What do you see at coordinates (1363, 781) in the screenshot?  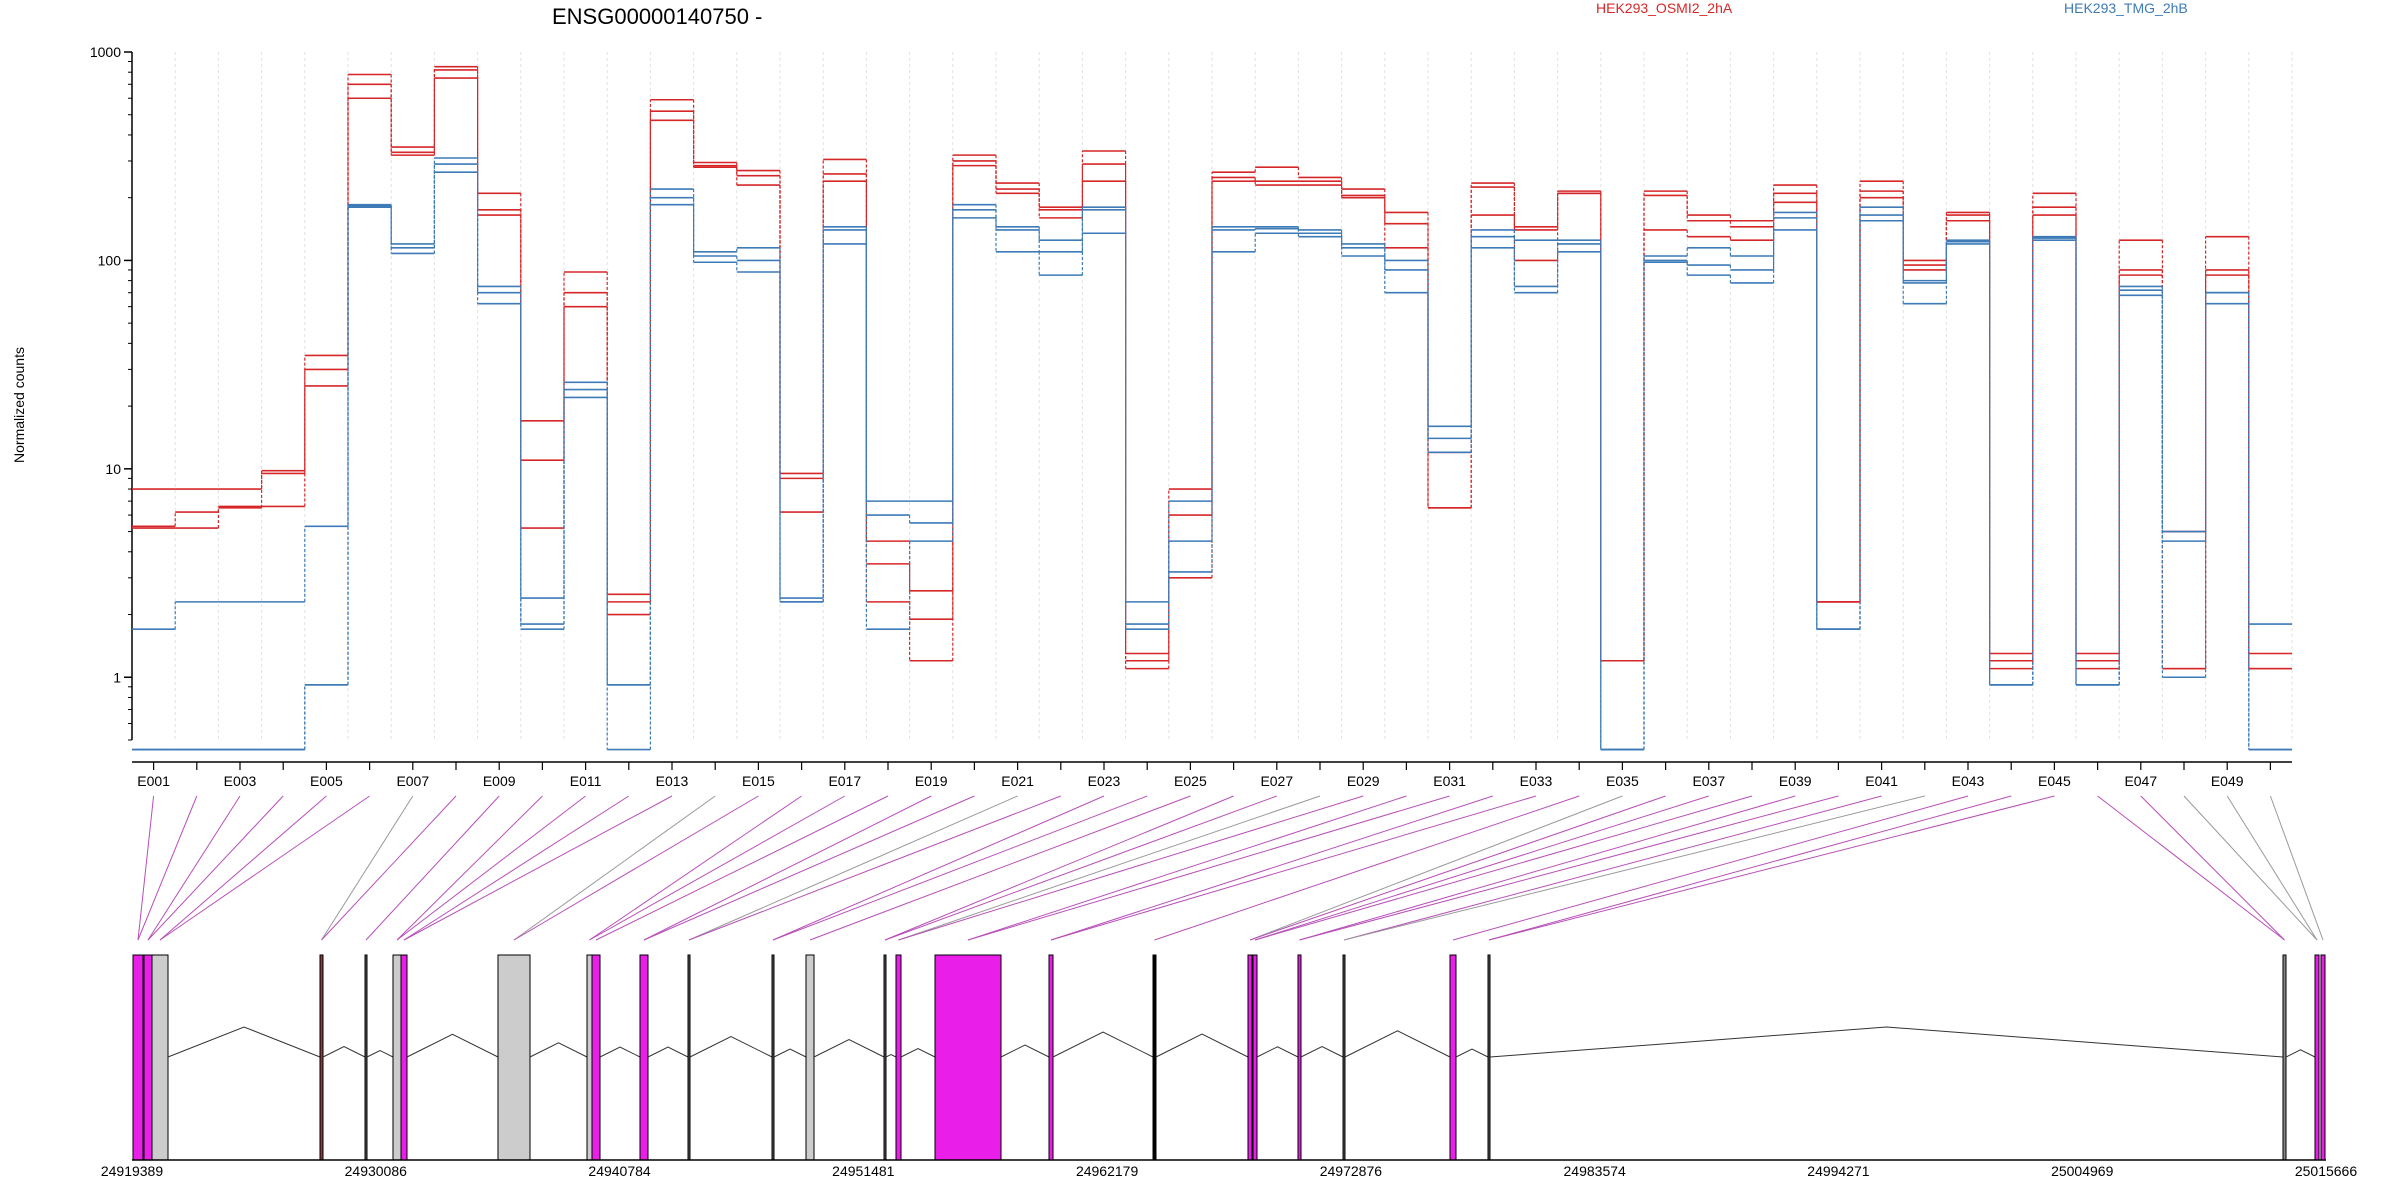 I see `x-tick-label: E029` at bounding box center [1363, 781].